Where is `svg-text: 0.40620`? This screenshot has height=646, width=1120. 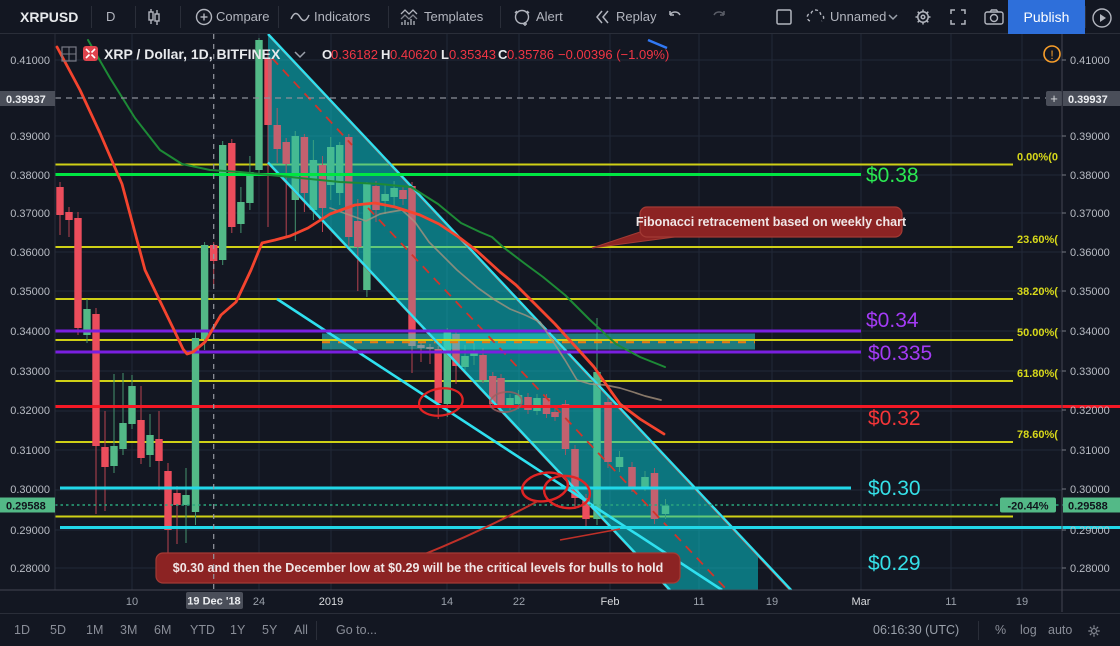 svg-text: 0.40620 is located at coordinates (413, 54).